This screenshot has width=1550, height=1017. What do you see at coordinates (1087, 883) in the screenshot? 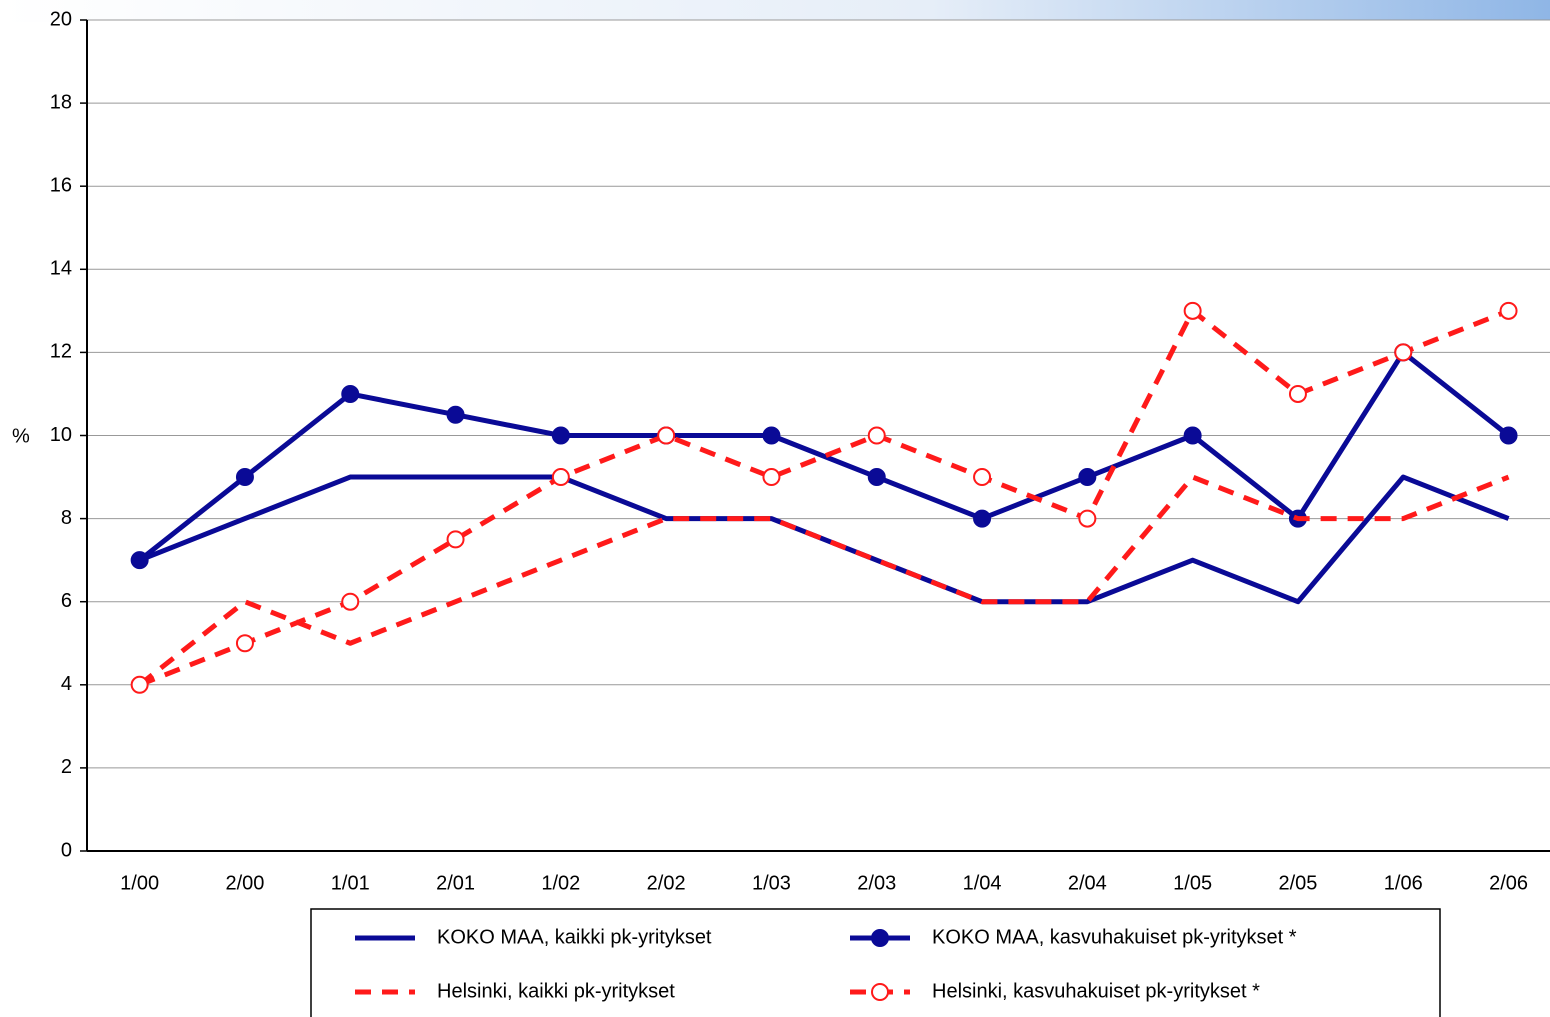
I see `x-tick-label: 2/04` at bounding box center [1087, 883].